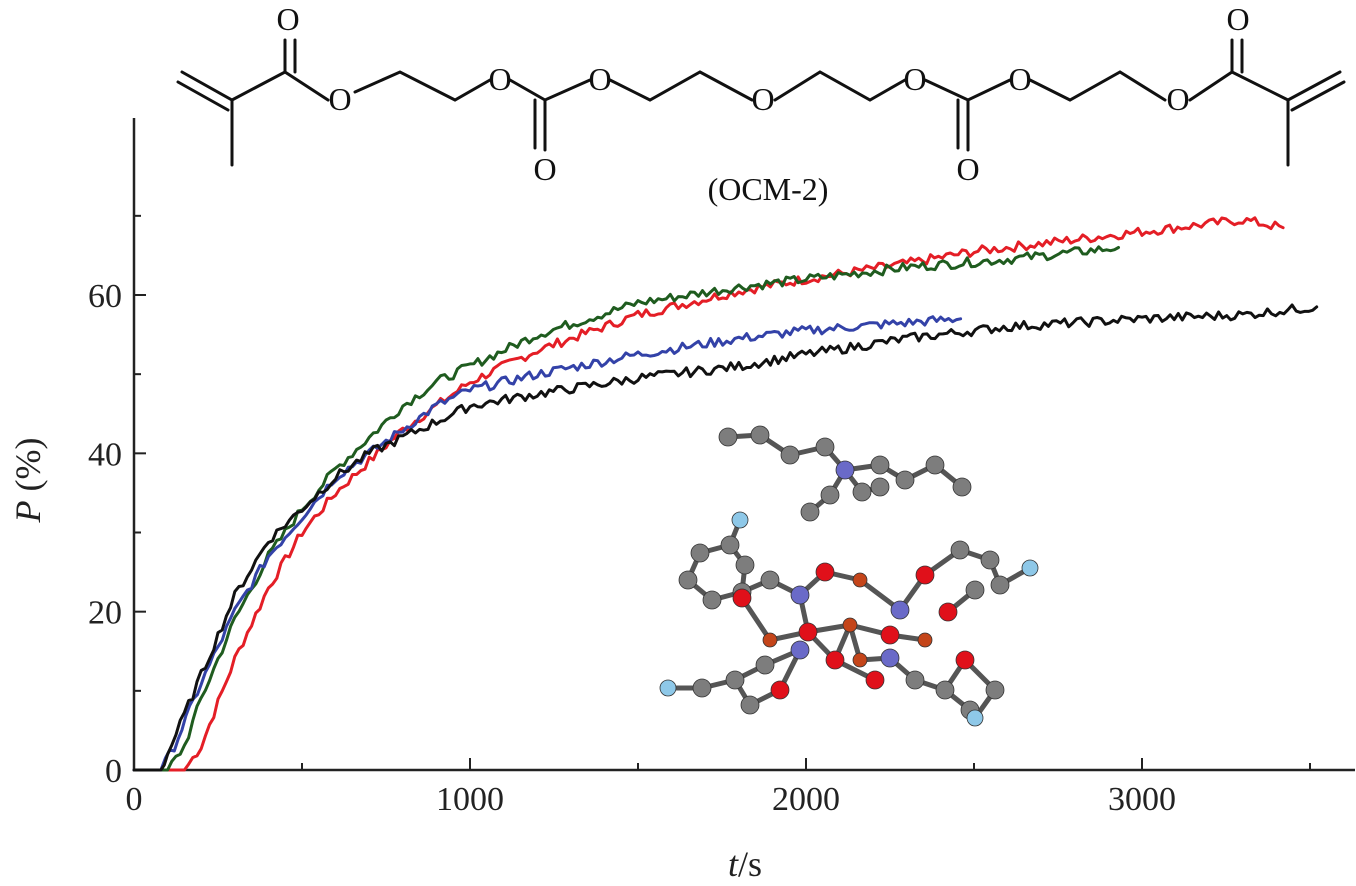  What do you see at coordinates (733, 864) in the screenshot?
I see `x-axis-var: t` at bounding box center [733, 864].